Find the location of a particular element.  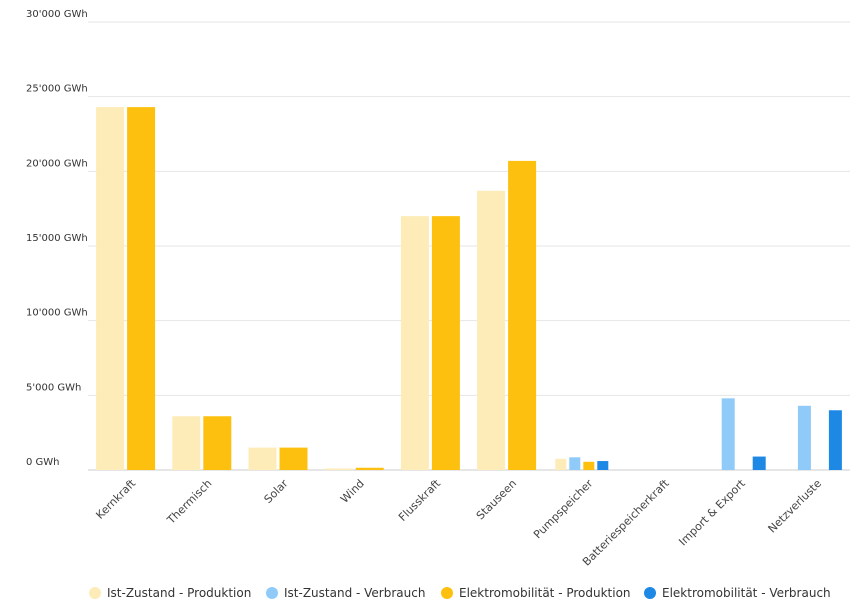

legend-item: Ist-Zustand - Produktion is located at coordinates (170, 593).